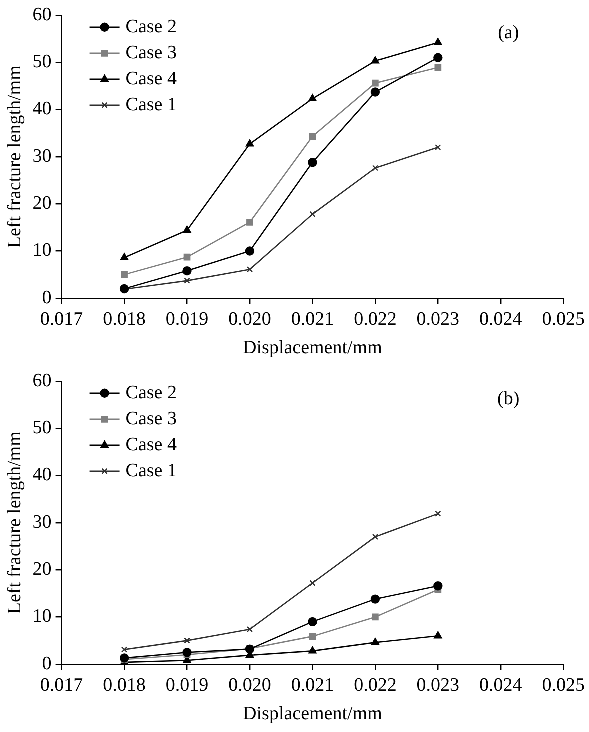 Image resolution: width=589 pixels, height=732 pixels. What do you see at coordinates (509, 399) in the screenshot?
I see `annotation: (b)` at bounding box center [509, 399].